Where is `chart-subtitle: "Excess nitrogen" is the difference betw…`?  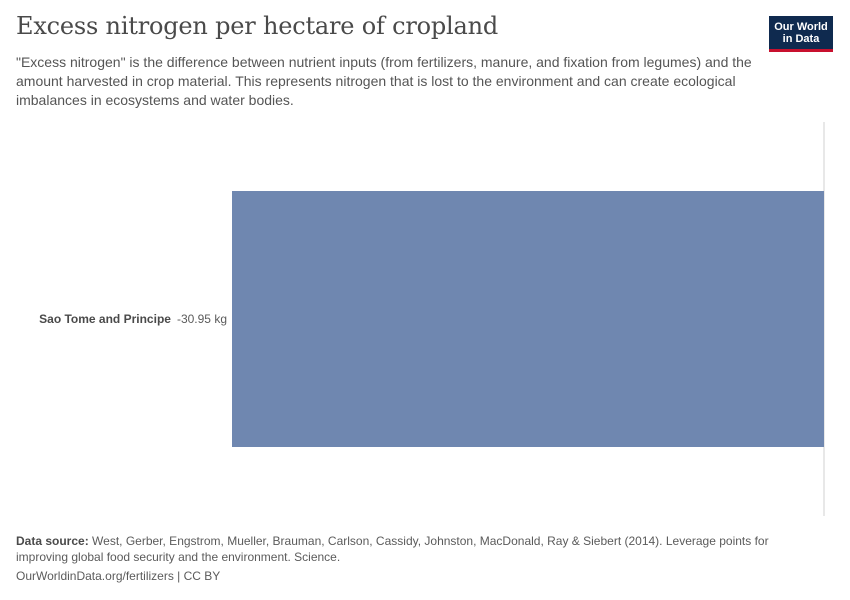
chart-subtitle: "Excess nitrogen" is the difference betw… is located at coordinates (384, 81).